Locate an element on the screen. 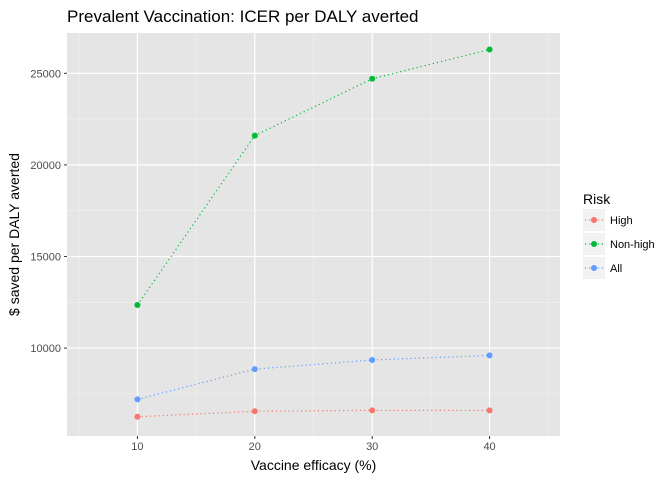 This screenshot has width=672, height=480. y-tick-label: 10000 is located at coordinates (45, 349).